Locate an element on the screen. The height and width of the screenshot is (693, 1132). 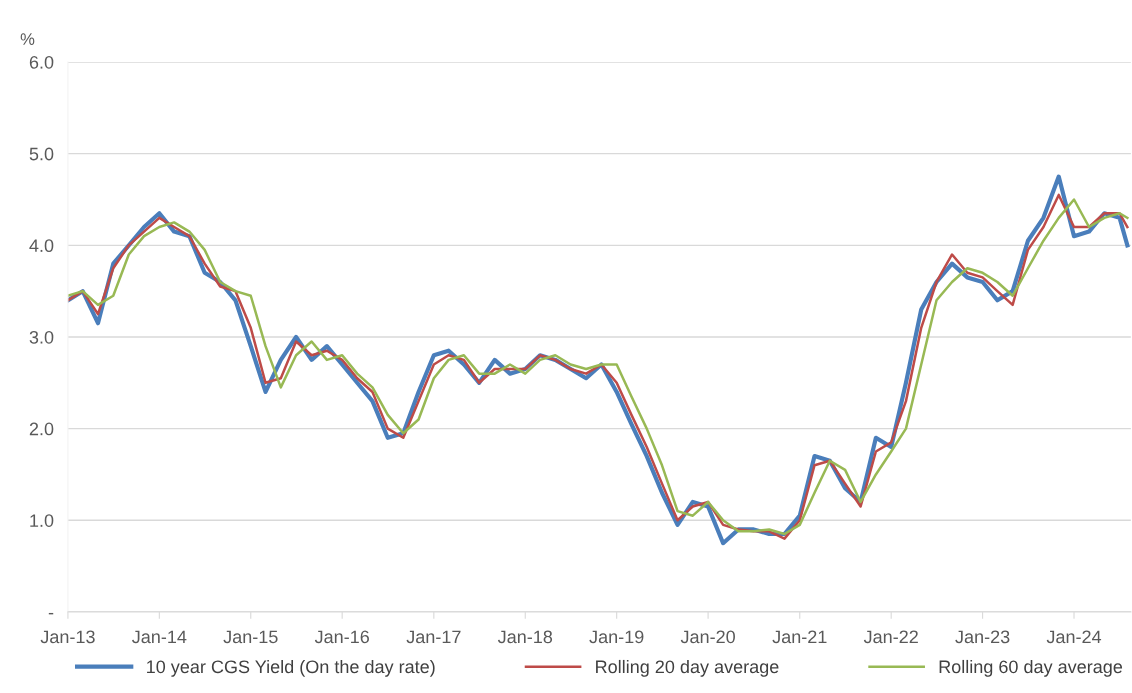
y-tick-label: 3.0 is located at coordinates (41, 337).